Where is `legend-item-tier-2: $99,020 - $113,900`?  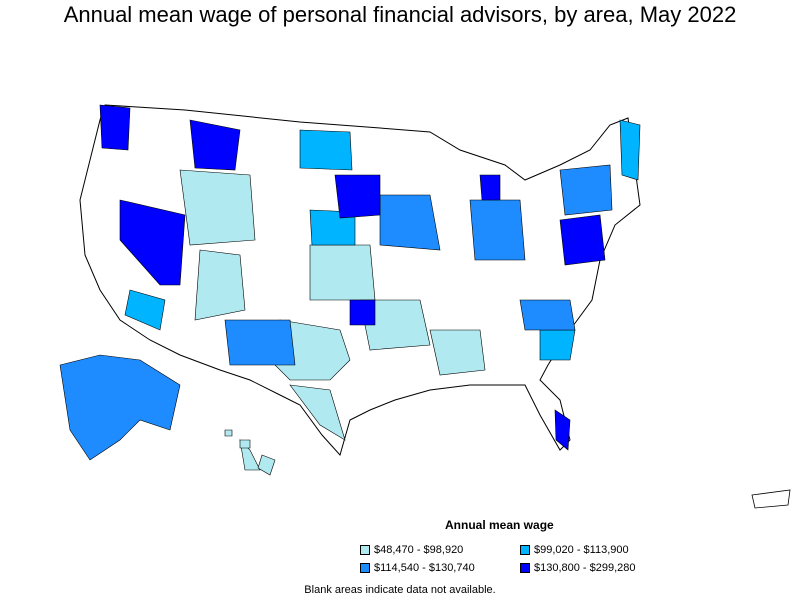 legend-item-tier-2: $99,020 - $113,900 is located at coordinates (574, 550).